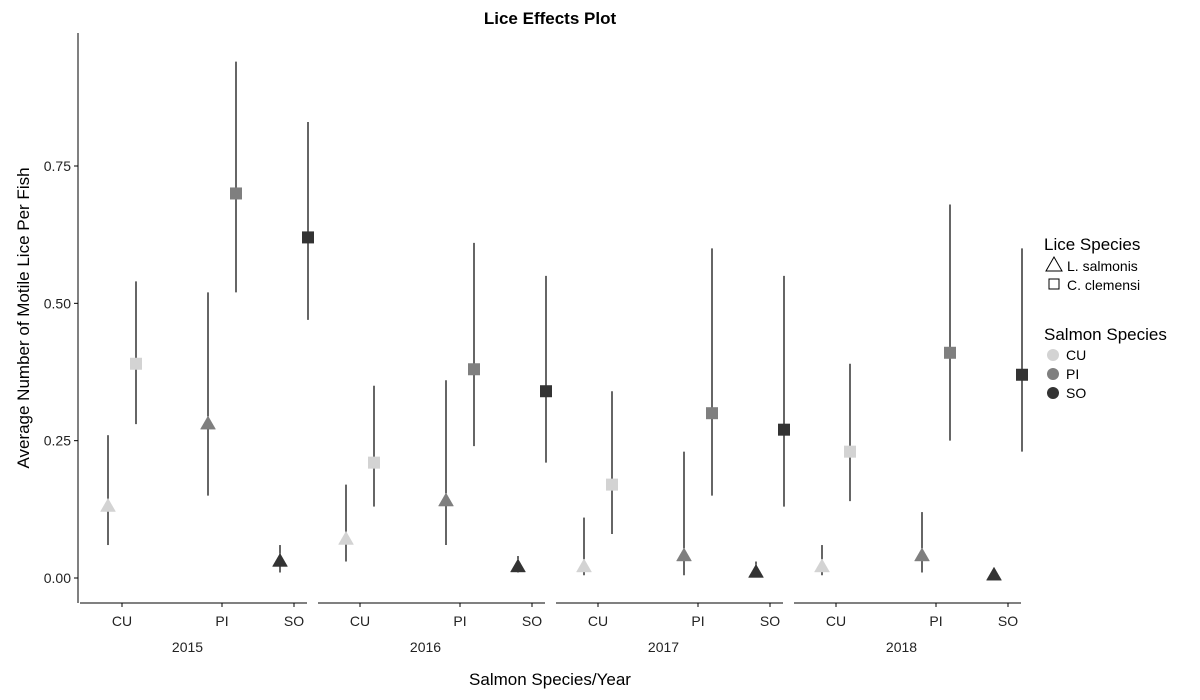 This screenshot has height=700, width=1200. What do you see at coordinates (584, 565) in the screenshot?
I see `triangle-point-cu-2017` at bounding box center [584, 565].